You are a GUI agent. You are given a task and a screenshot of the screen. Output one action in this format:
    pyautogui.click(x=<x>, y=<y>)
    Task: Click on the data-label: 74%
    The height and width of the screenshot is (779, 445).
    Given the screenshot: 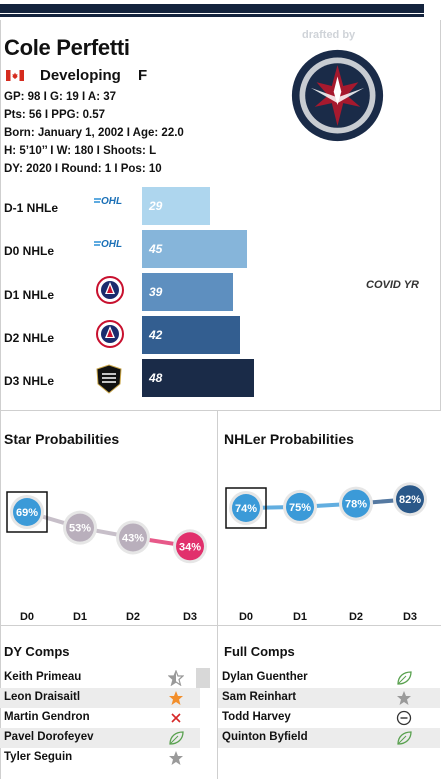 What is the action you would take?
    pyautogui.click(x=246, y=509)
    